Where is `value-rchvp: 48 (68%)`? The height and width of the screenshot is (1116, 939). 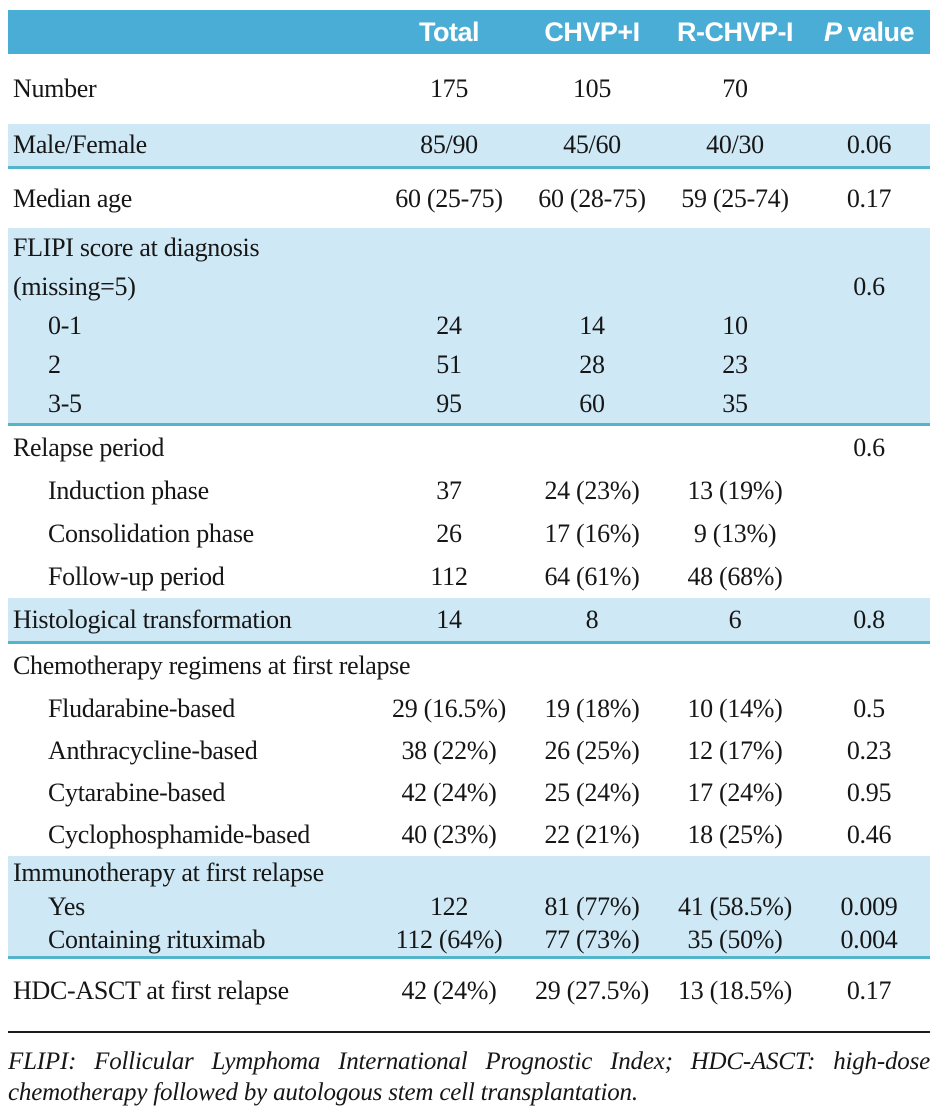
value-rchvp: 48 (68%) is located at coordinates (735, 576).